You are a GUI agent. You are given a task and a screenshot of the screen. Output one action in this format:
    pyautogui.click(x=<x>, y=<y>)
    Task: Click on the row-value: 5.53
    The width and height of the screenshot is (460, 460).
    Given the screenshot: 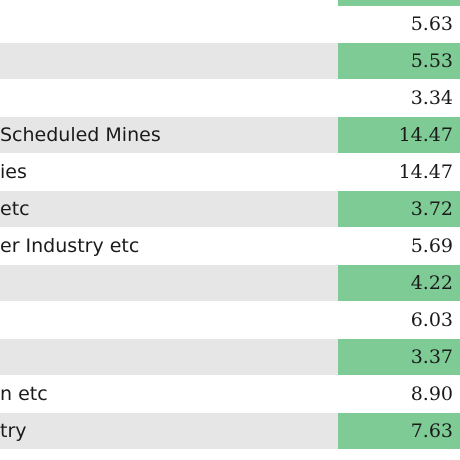 What is the action you would take?
    pyautogui.click(x=399, y=61)
    